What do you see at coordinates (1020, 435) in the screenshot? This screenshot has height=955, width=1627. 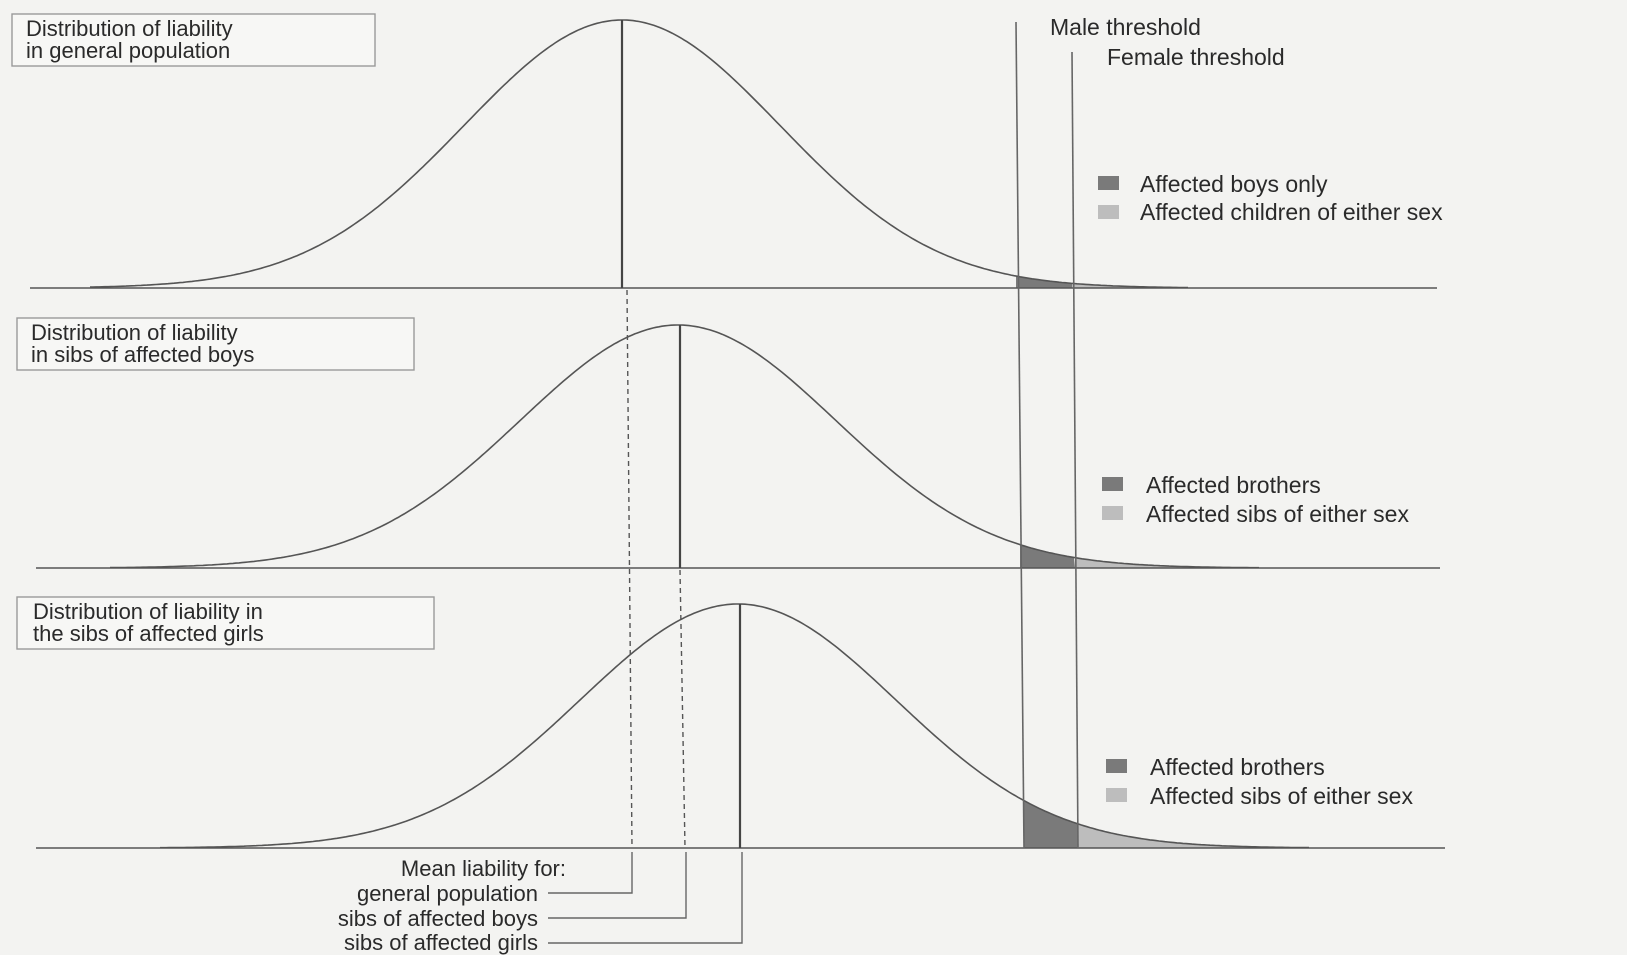 I see `male-threshold-line` at bounding box center [1020, 435].